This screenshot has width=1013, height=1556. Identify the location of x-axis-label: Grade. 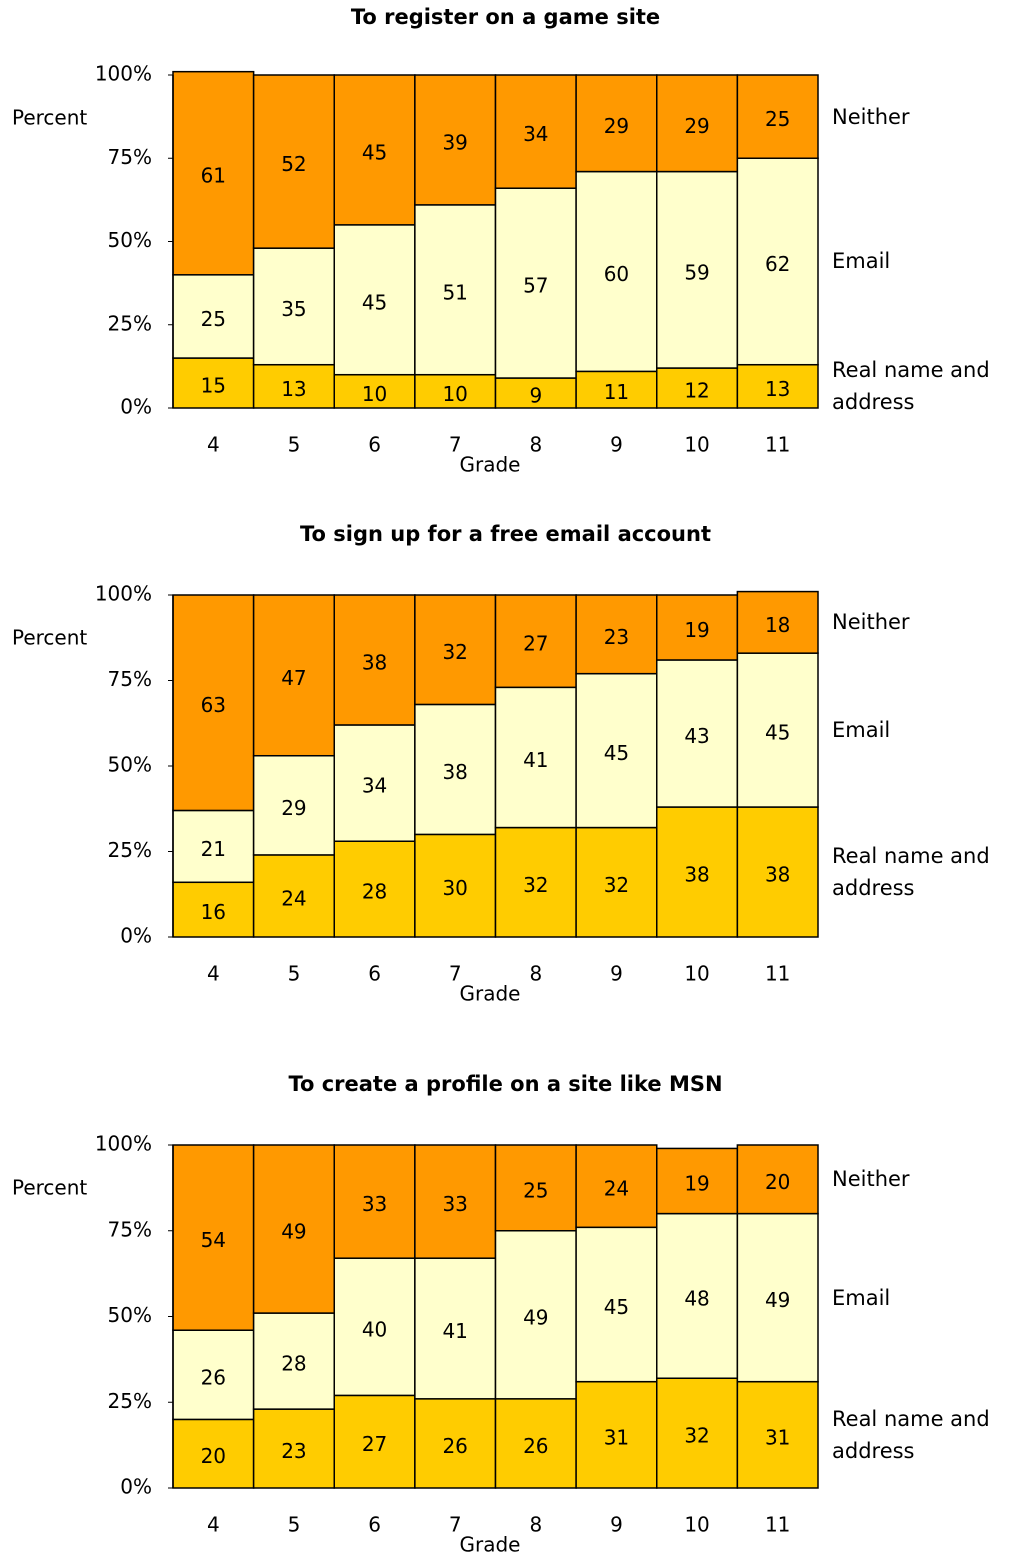
(490, 1544).